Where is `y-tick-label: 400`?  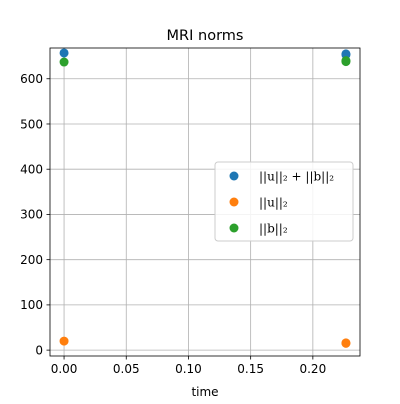 y-tick-label: 400 is located at coordinates (31, 170).